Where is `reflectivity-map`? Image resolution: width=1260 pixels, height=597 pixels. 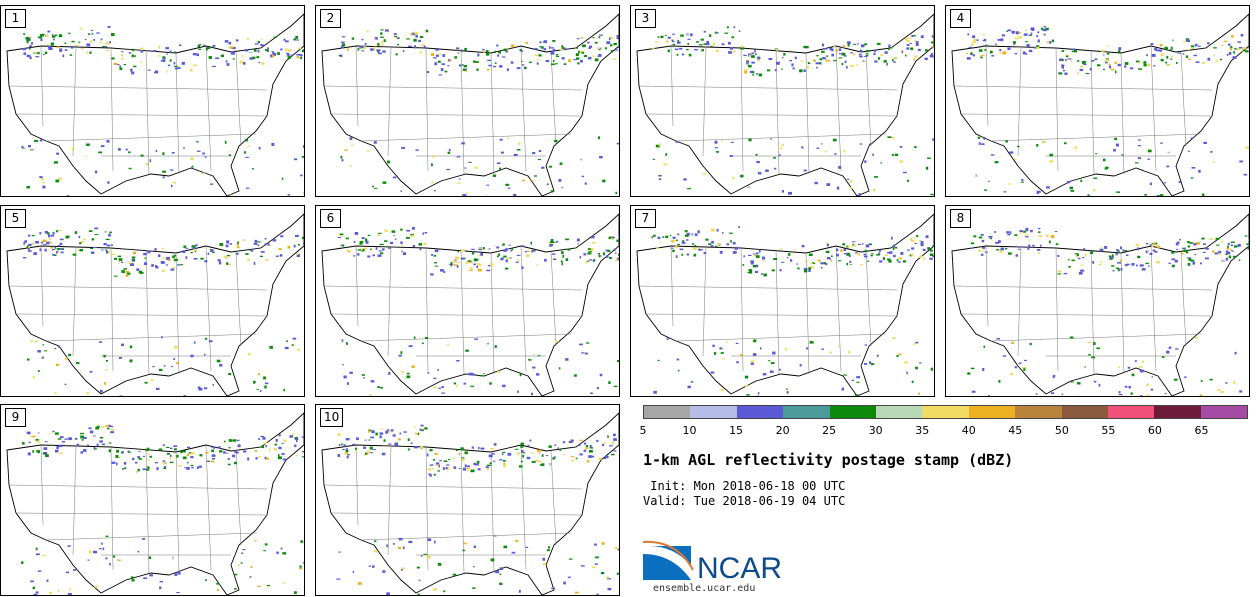 reflectivity-map is located at coordinates (155, 104).